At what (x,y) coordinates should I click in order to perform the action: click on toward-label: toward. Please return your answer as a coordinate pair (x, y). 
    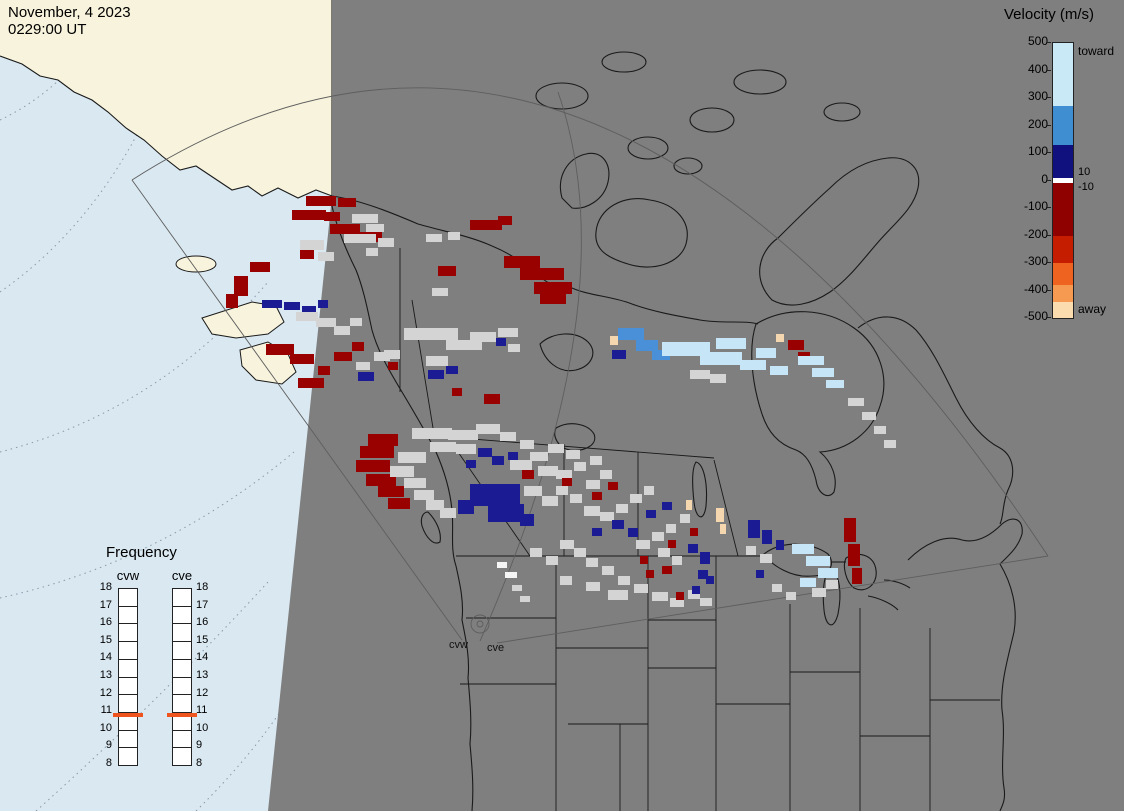
    Looking at the image, I should click on (1096, 51).